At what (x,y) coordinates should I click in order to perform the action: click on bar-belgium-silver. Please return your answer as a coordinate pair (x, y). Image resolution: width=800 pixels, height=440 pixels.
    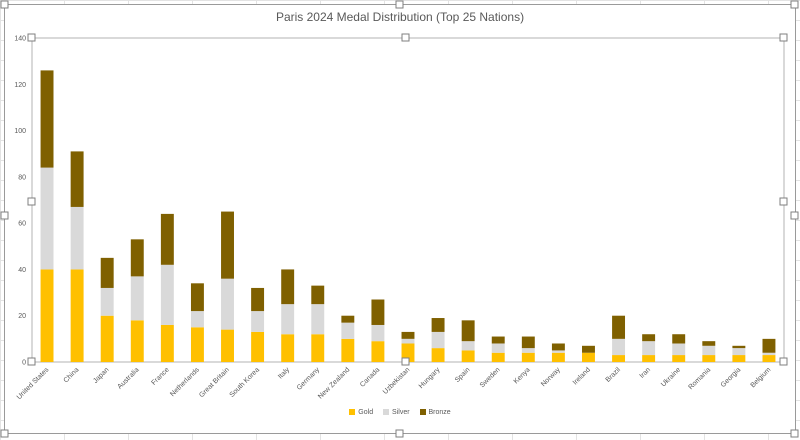
    Looking at the image, I should click on (769, 354).